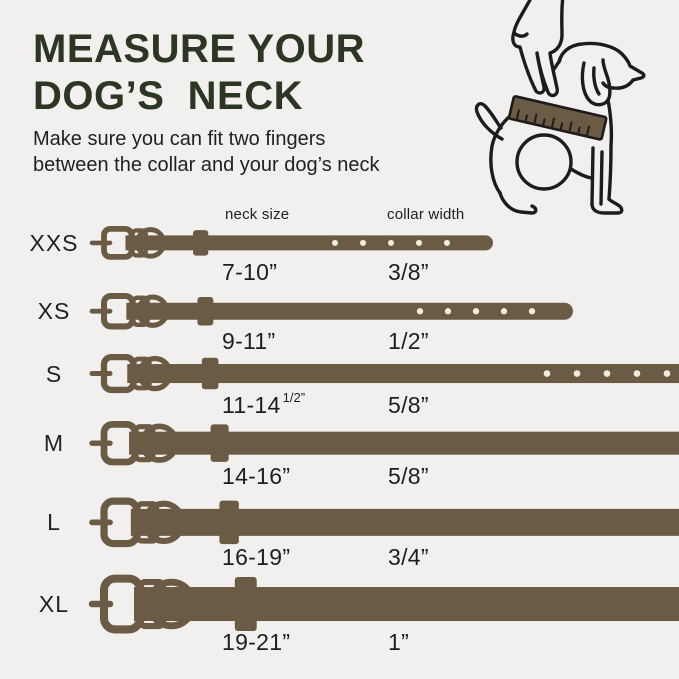 This screenshot has height=679, width=679. I want to click on neck-size-value-xs: 9-11”, so click(249, 340).